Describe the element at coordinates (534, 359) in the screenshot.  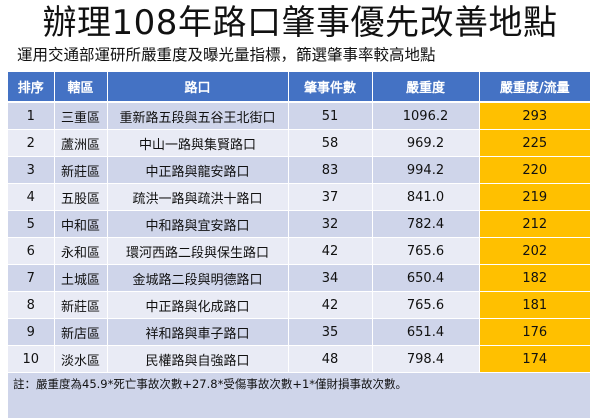
I see `cell-severity-per-flow: 174` at that location.